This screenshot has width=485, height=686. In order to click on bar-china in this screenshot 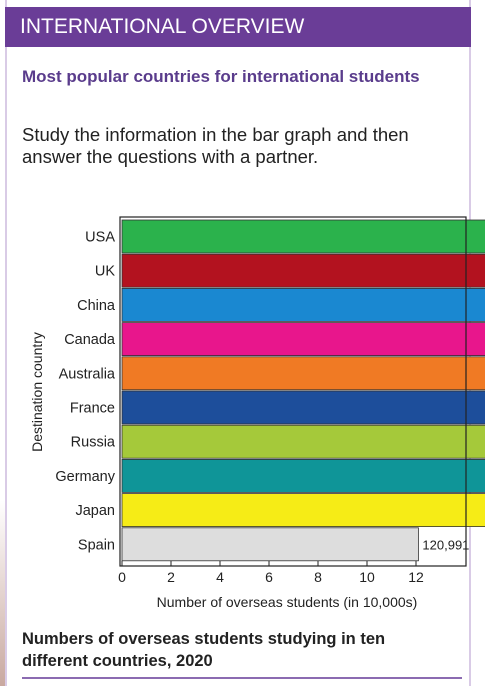, I will do `click(303, 304)`.